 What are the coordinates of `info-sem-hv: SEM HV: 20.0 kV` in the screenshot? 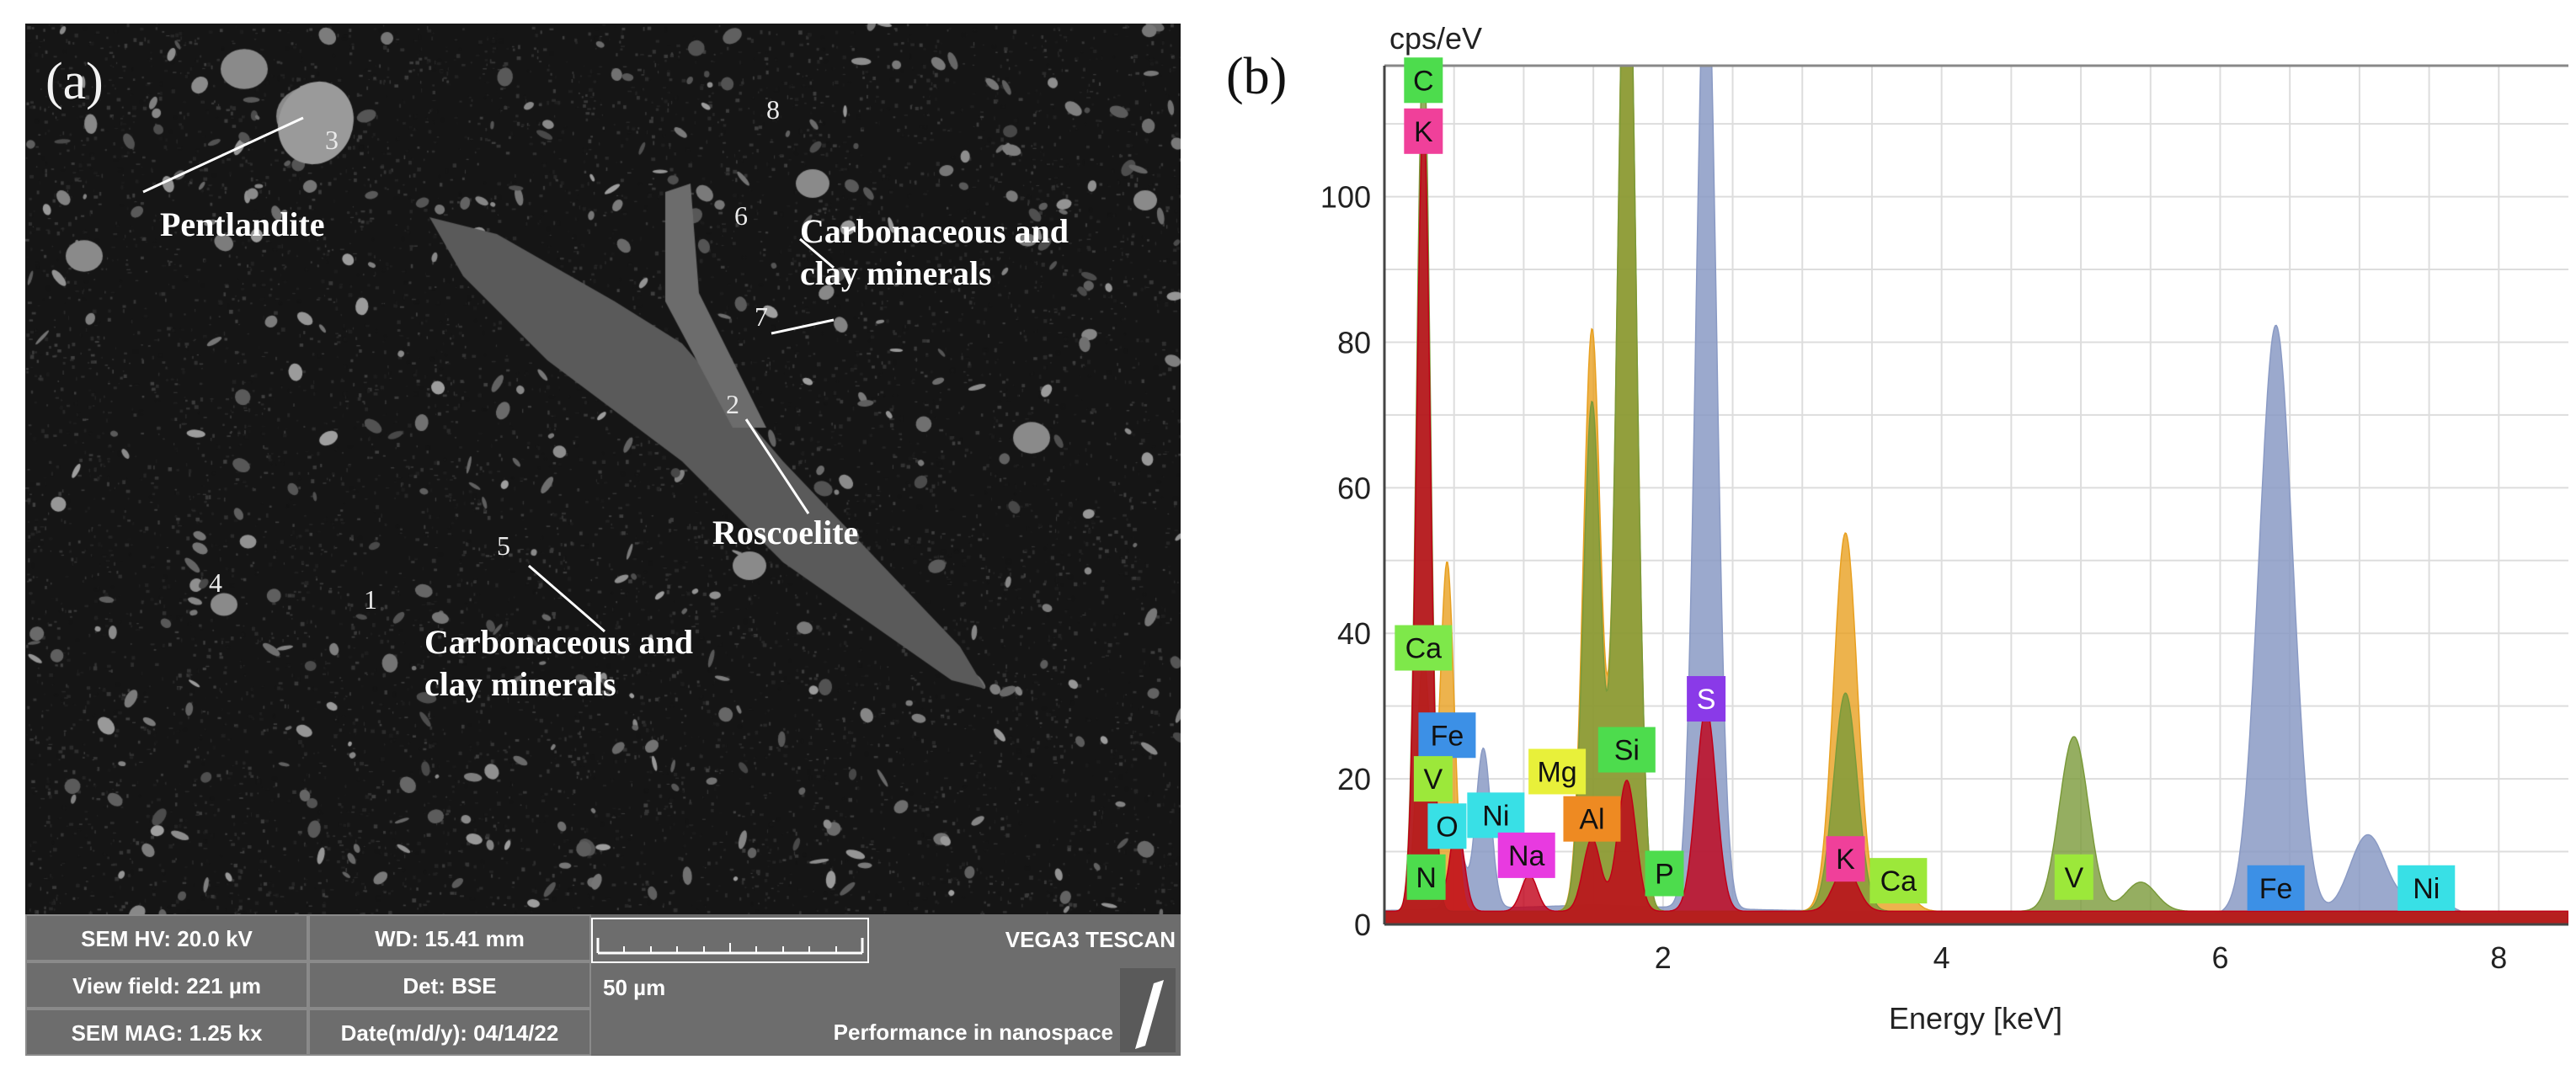 It's located at (166, 937).